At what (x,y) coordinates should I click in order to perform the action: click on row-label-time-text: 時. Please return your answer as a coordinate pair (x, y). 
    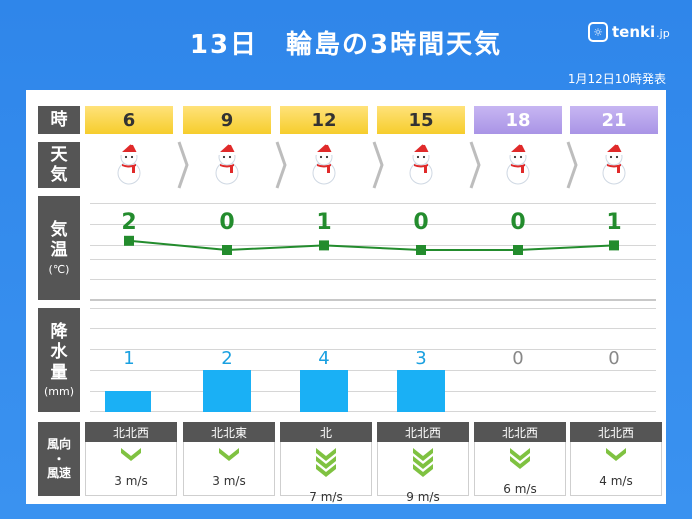
    Looking at the image, I should click on (59, 119).